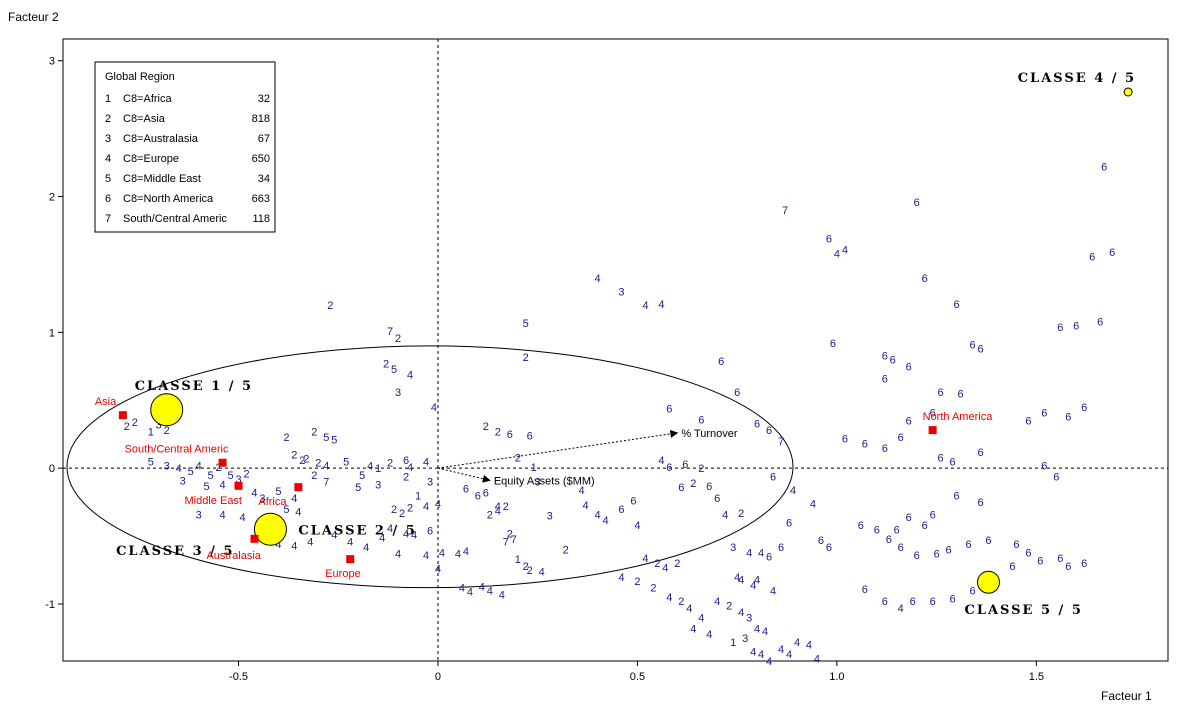 The image size is (1189, 706). Describe the element at coordinates (637, 677) in the screenshot. I see `x-tick-label: 0.5` at that location.